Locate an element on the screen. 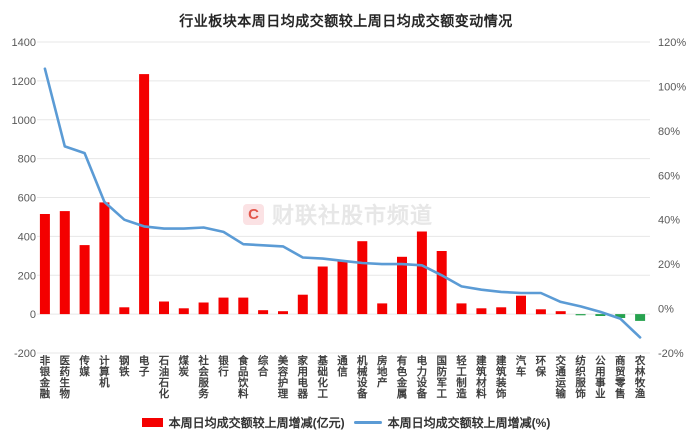 The width and height of the screenshot is (692, 439). legend-item-bar: 本周日均成交额较上周增减(亿元) is located at coordinates (243, 422).